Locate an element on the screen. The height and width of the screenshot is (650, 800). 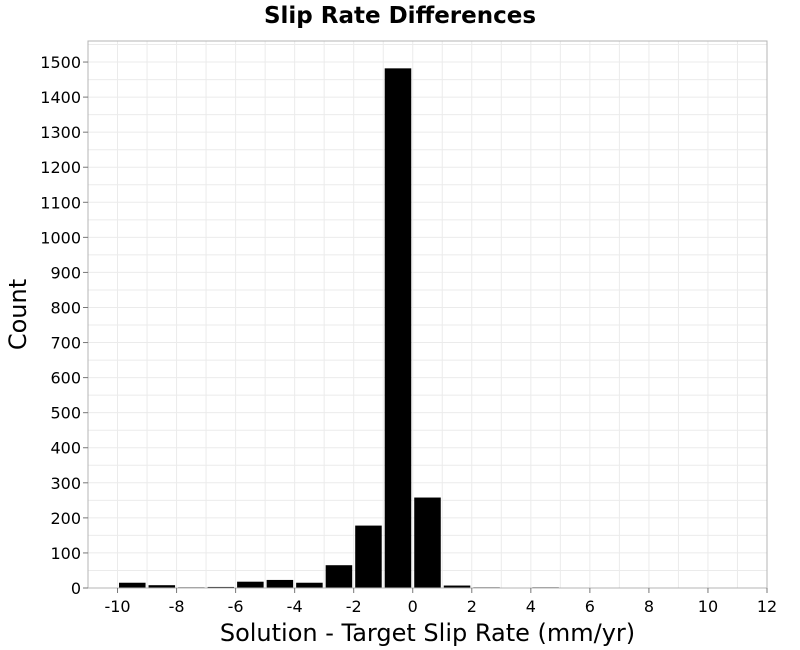
y-tick-label: 400 is located at coordinates (65, 448).